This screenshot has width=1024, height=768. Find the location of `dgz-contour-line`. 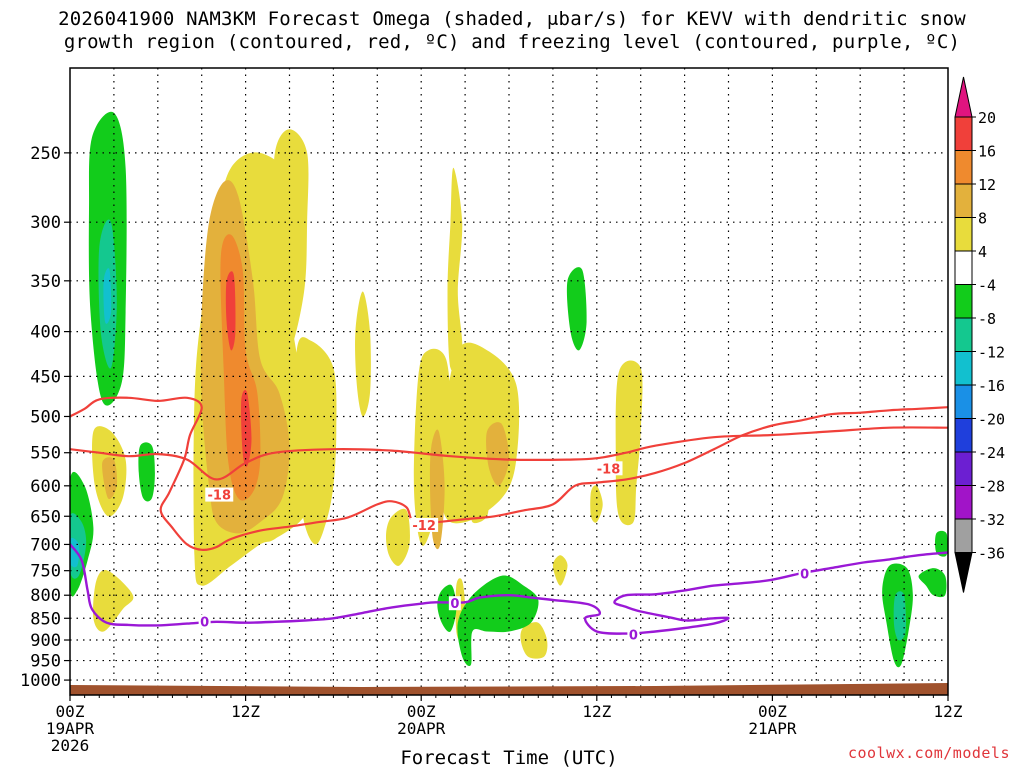

dgz-contour-line is located at coordinates (509, 453).